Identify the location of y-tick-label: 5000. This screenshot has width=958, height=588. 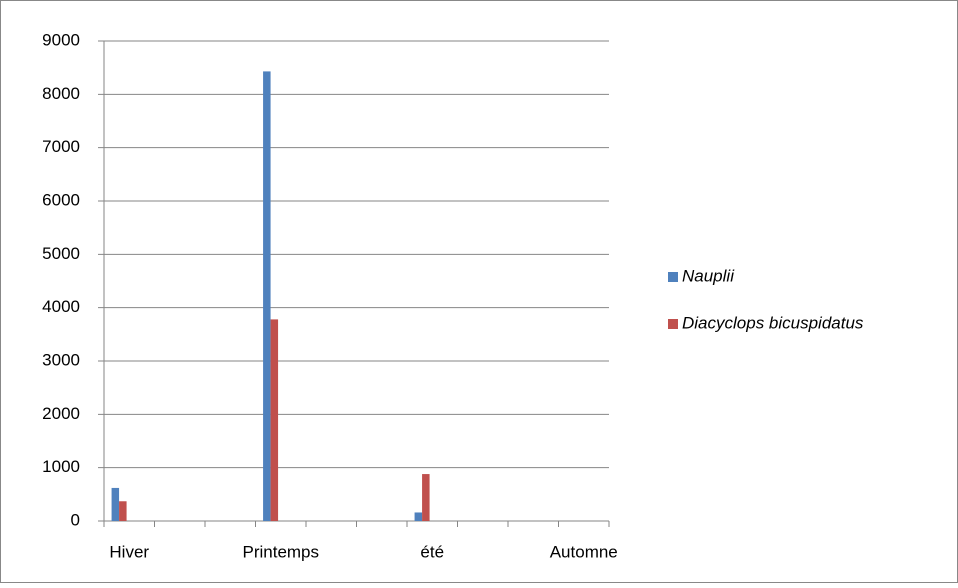
(61, 253).